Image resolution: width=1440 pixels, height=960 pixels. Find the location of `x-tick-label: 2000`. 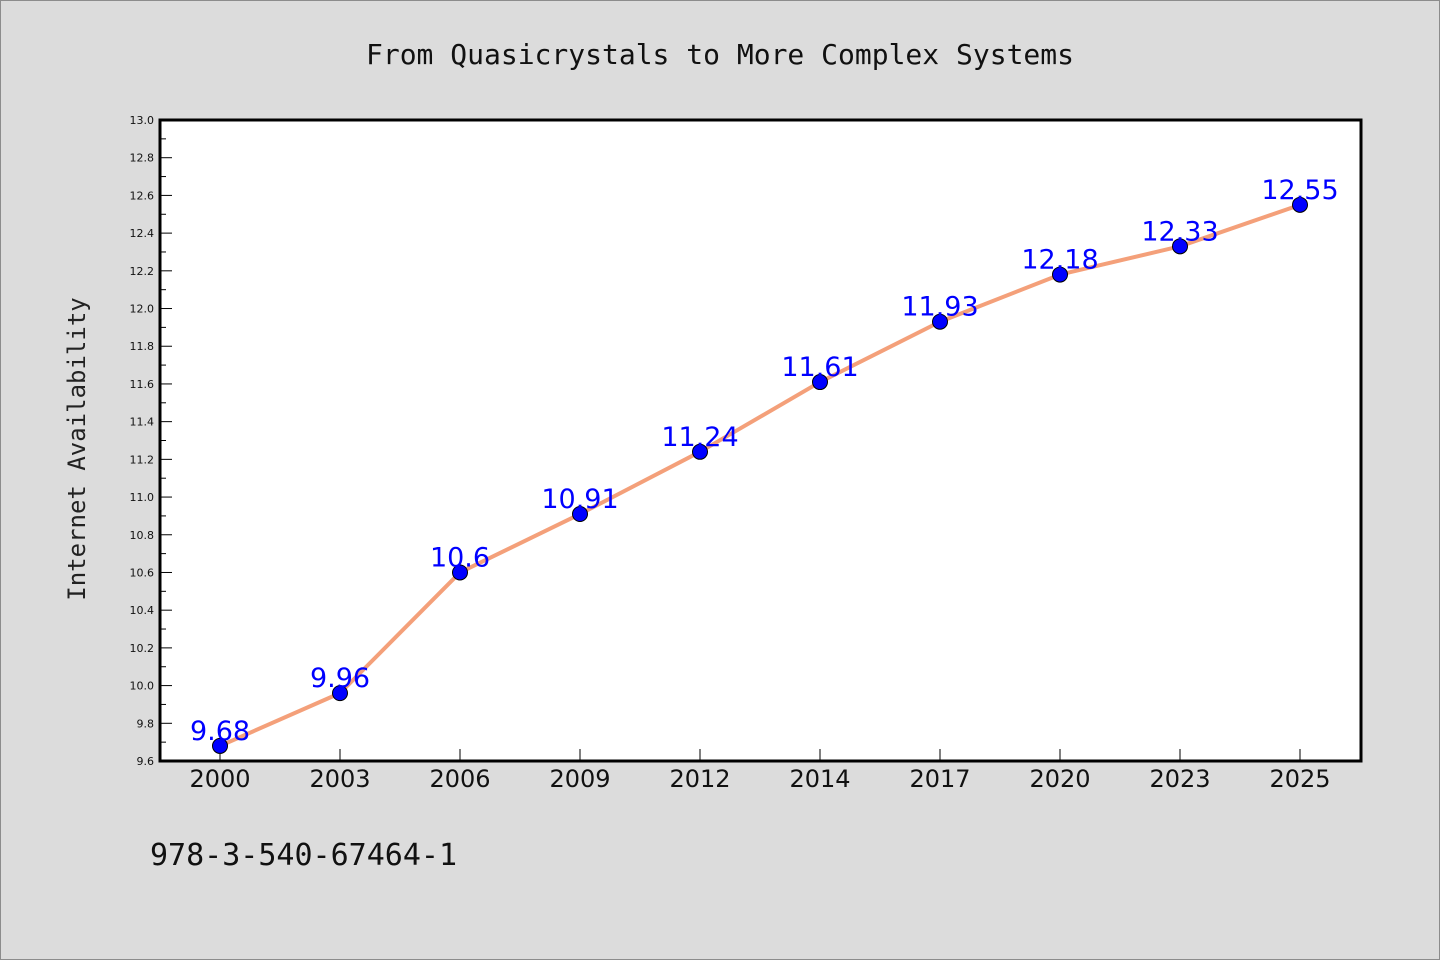

x-tick-label: 2000 is located at coordinates (219, 779).